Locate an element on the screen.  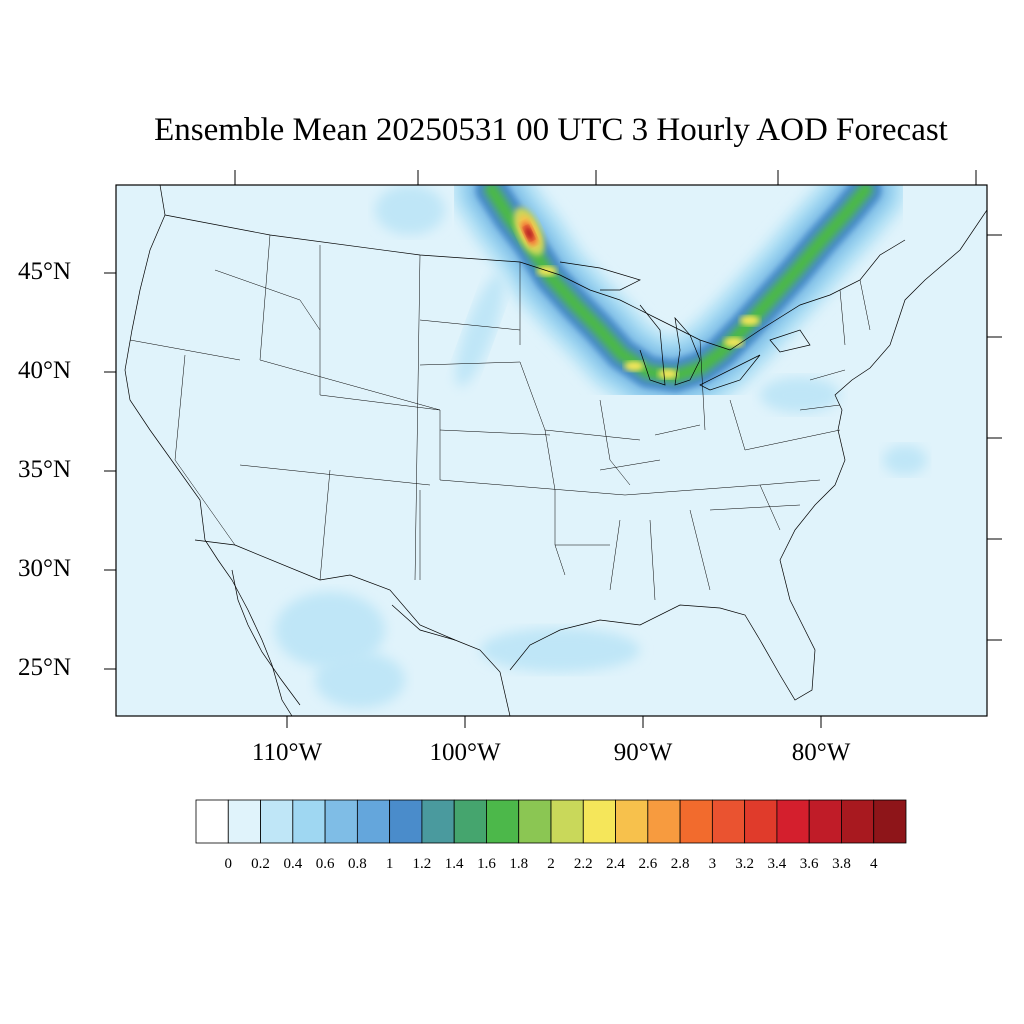
aod-patch-nebraska is located at coordinates (480, 330).